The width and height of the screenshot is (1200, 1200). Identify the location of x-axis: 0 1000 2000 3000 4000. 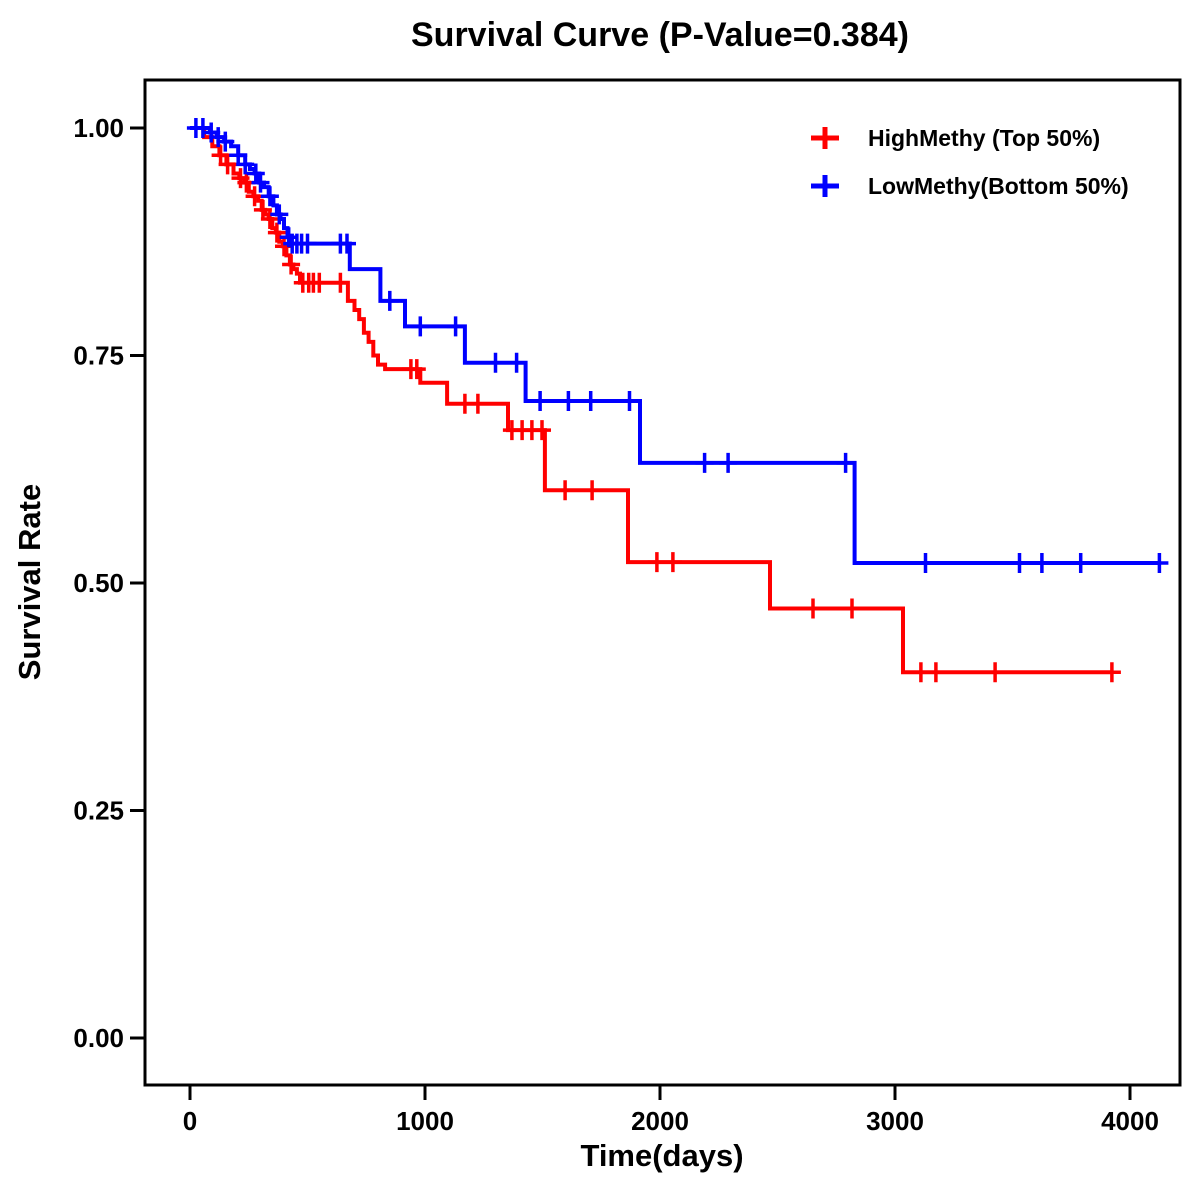
(671, 1110).